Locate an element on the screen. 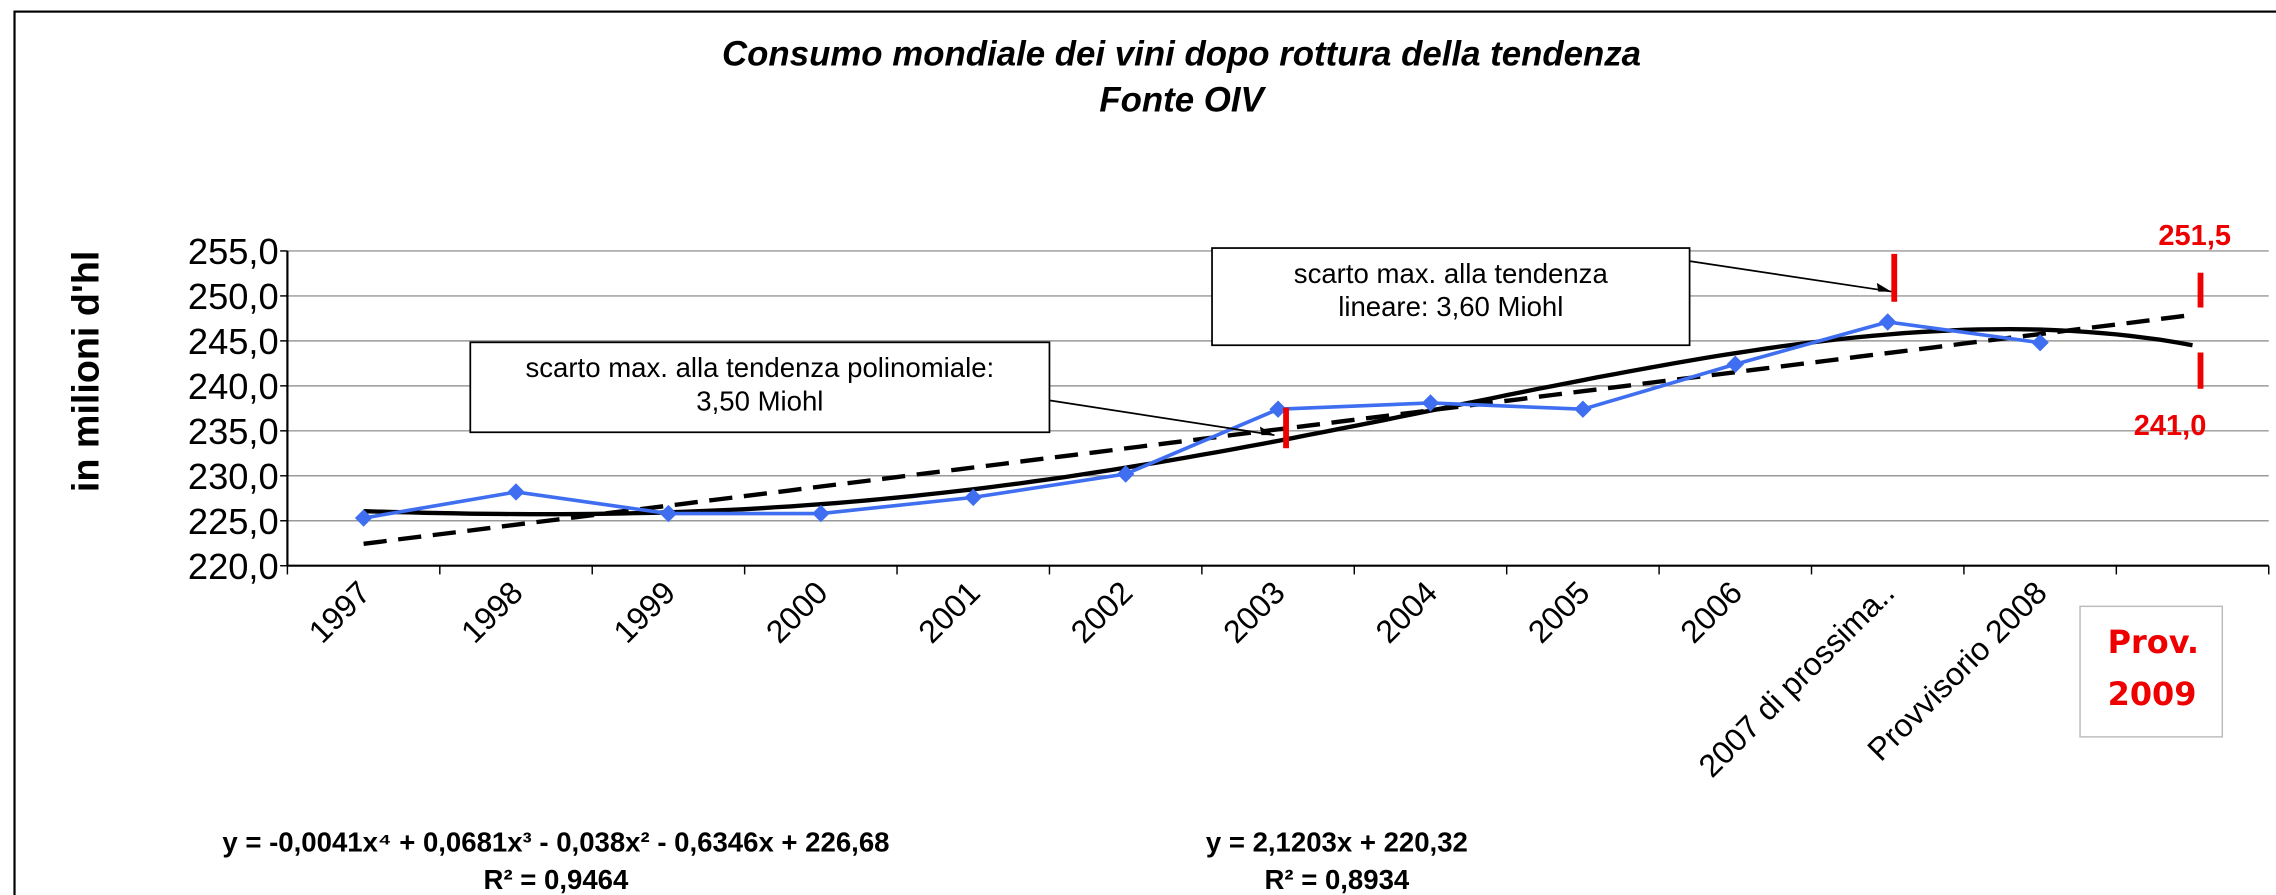 This screenshot has height=895, width=2276. y-tick-label: 220,0 is located at coordinates (233, 566).